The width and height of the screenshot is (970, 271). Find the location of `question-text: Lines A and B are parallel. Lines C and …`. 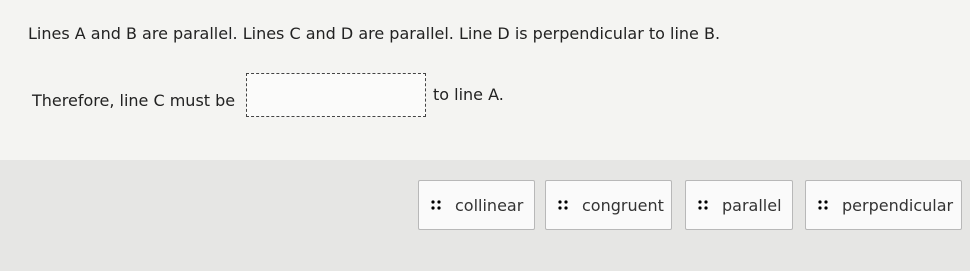

question-text: Lines A and B are parallel. Lines C and … is located at coordinates (374, 33).